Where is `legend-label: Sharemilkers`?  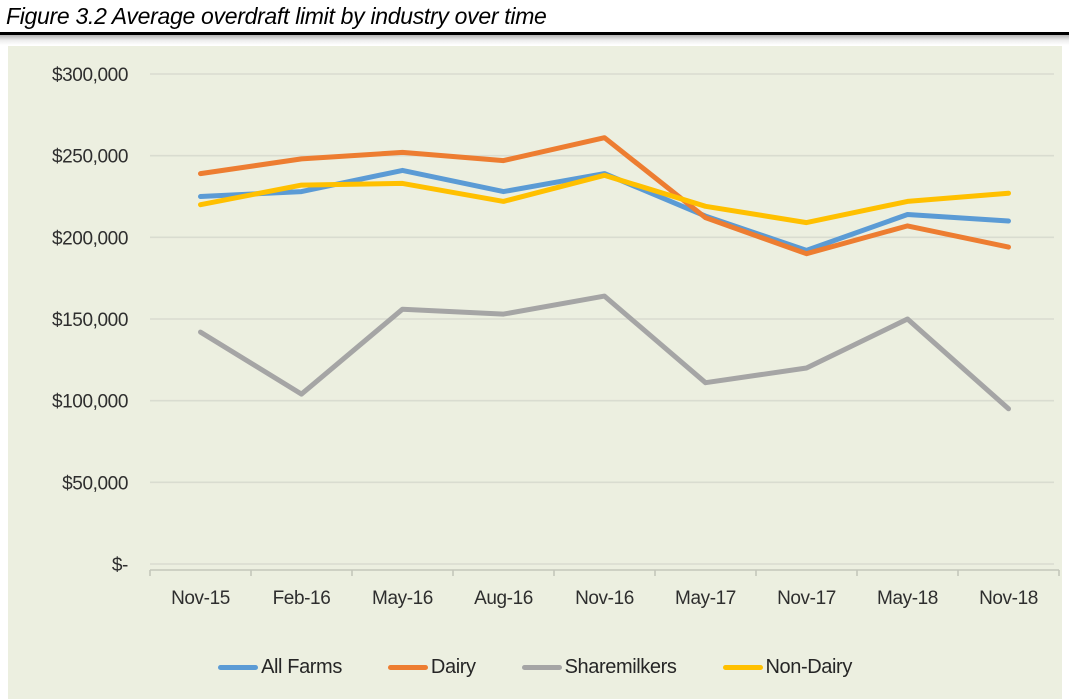 legend-label: Sharemilkers is located at coordinates (620, 667).